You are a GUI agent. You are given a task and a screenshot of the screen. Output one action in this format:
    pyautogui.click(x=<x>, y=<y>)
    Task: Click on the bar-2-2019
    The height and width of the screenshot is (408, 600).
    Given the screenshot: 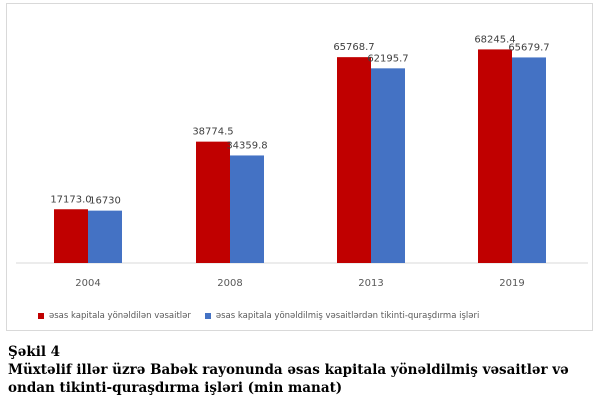 What is the action you would take?
    pyautogui.click(x=529, y=160)
    